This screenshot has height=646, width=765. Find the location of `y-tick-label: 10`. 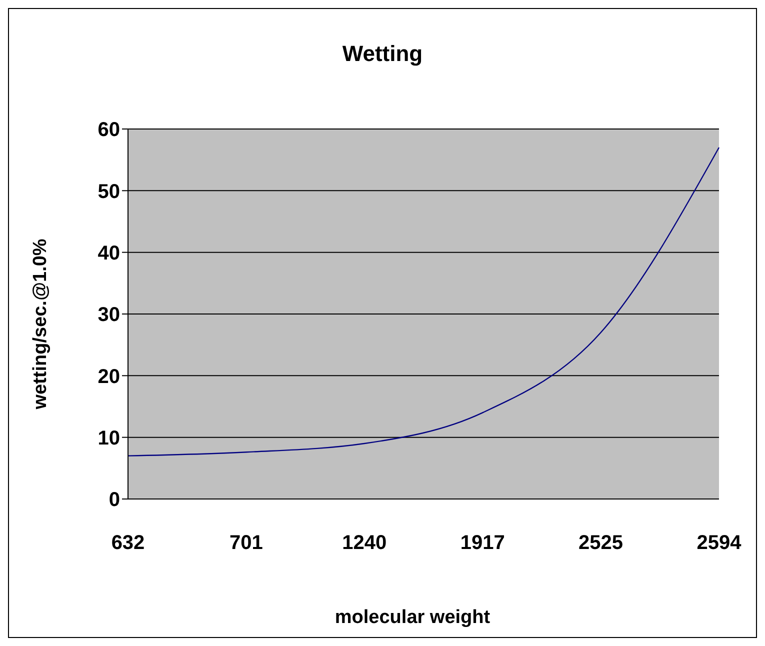

y-tick-label: 10 is located at coordinates (109, 438).